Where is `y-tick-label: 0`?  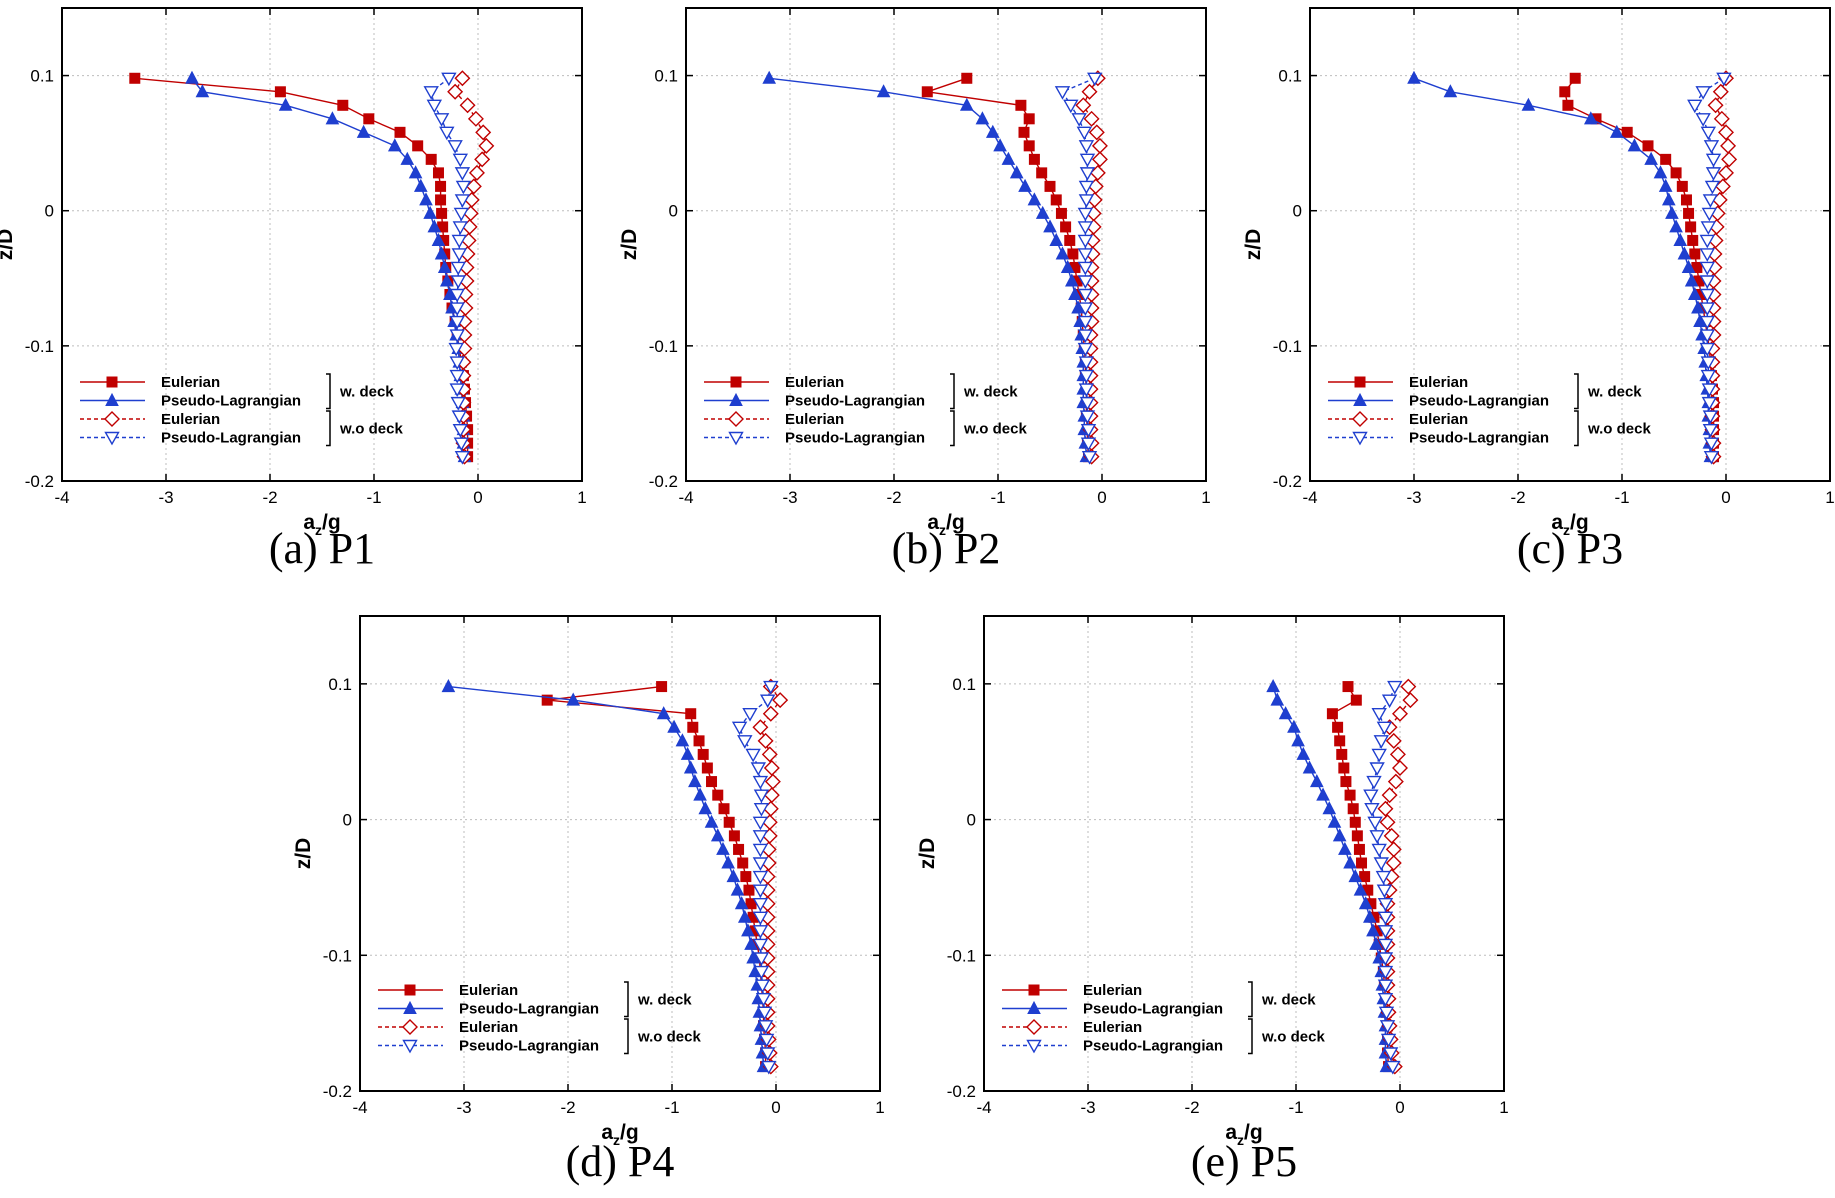
y-tick-label: 0 is located at coordinates (673, 211).